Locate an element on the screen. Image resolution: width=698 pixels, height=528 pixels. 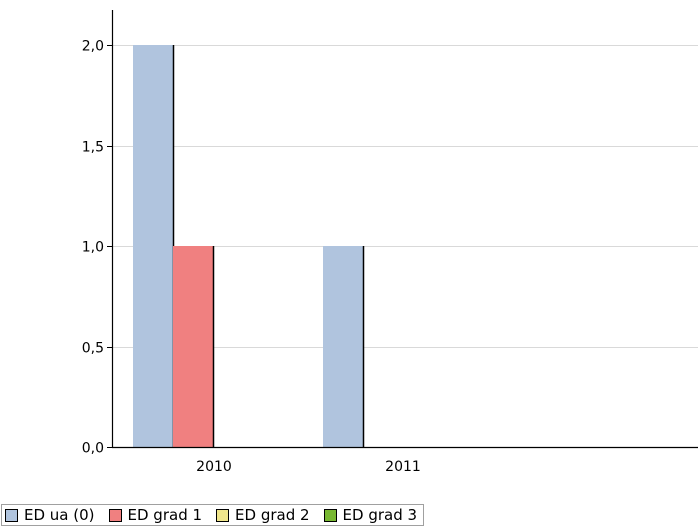
legend-label-ed-grad-2: ED grad 2 is located at coordinates (272, 515).